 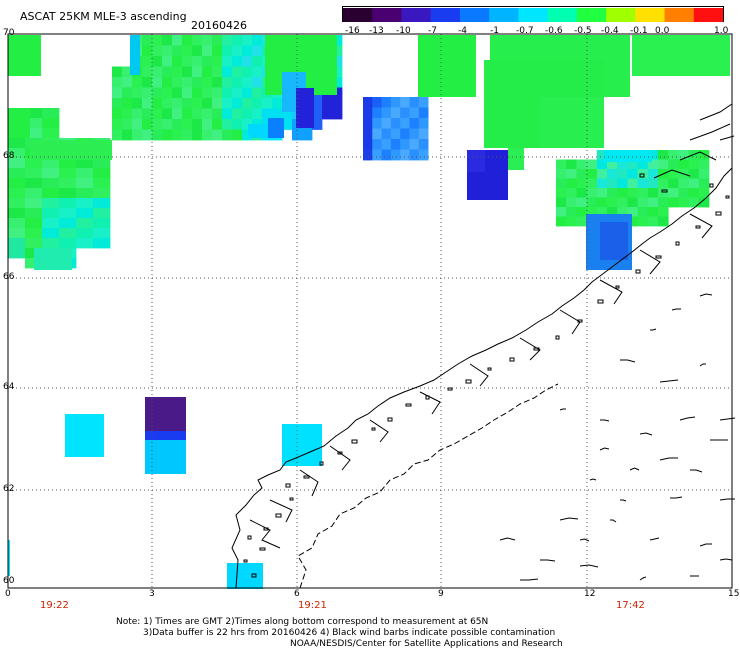 What do you see at coordinates (9, 581) in the screenshot?
I see `y-tick-label: 60` at bounding box center [9, 581].